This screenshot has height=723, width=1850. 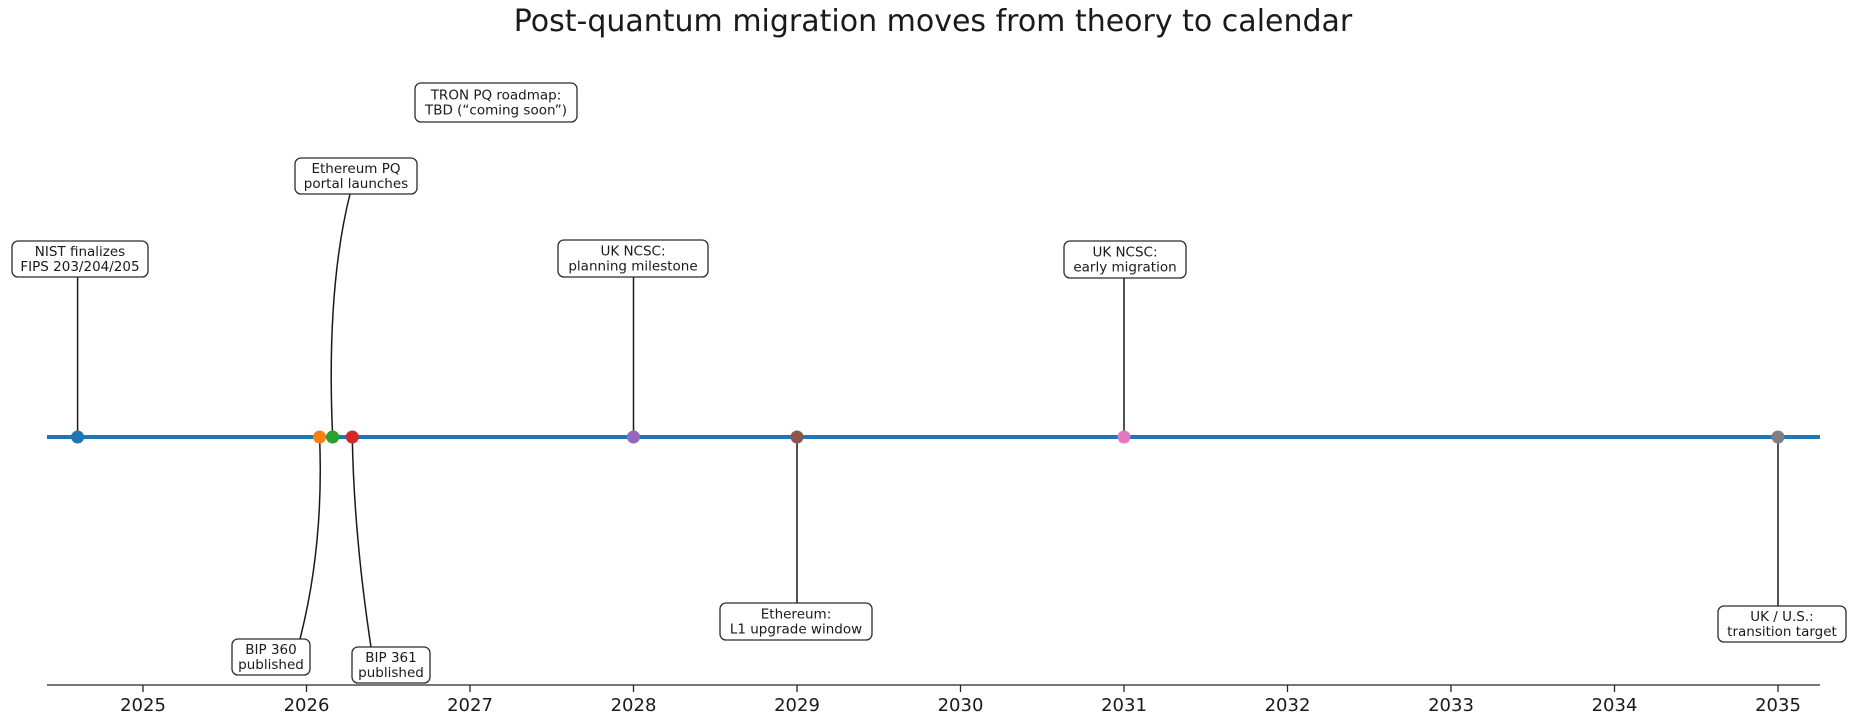 I want to click on tron-pq-roadmap-label-line2: TBD (“coming soon”), so click(x=495, y=111).